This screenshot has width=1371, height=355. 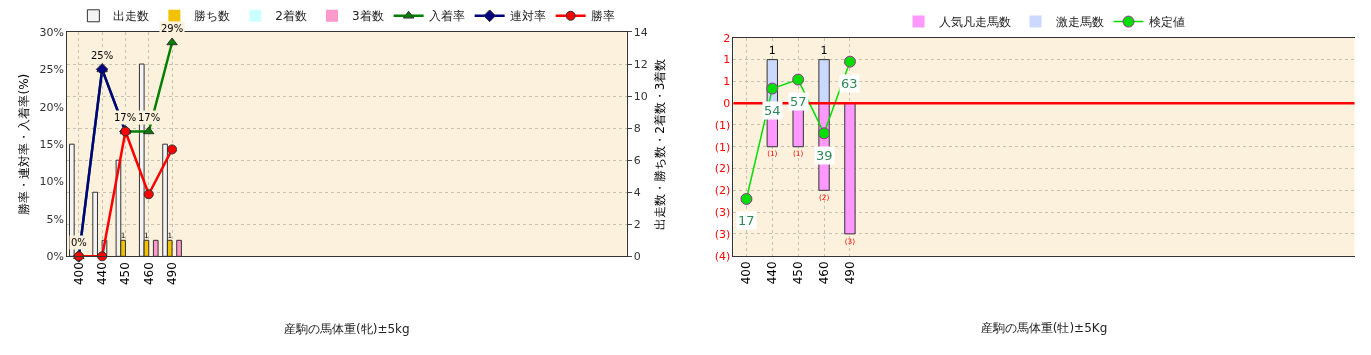 What do you see at coordinates (51, 32) in the screenshot?
I see `y-tick-label: 30%` at bounding box center [51, 32].